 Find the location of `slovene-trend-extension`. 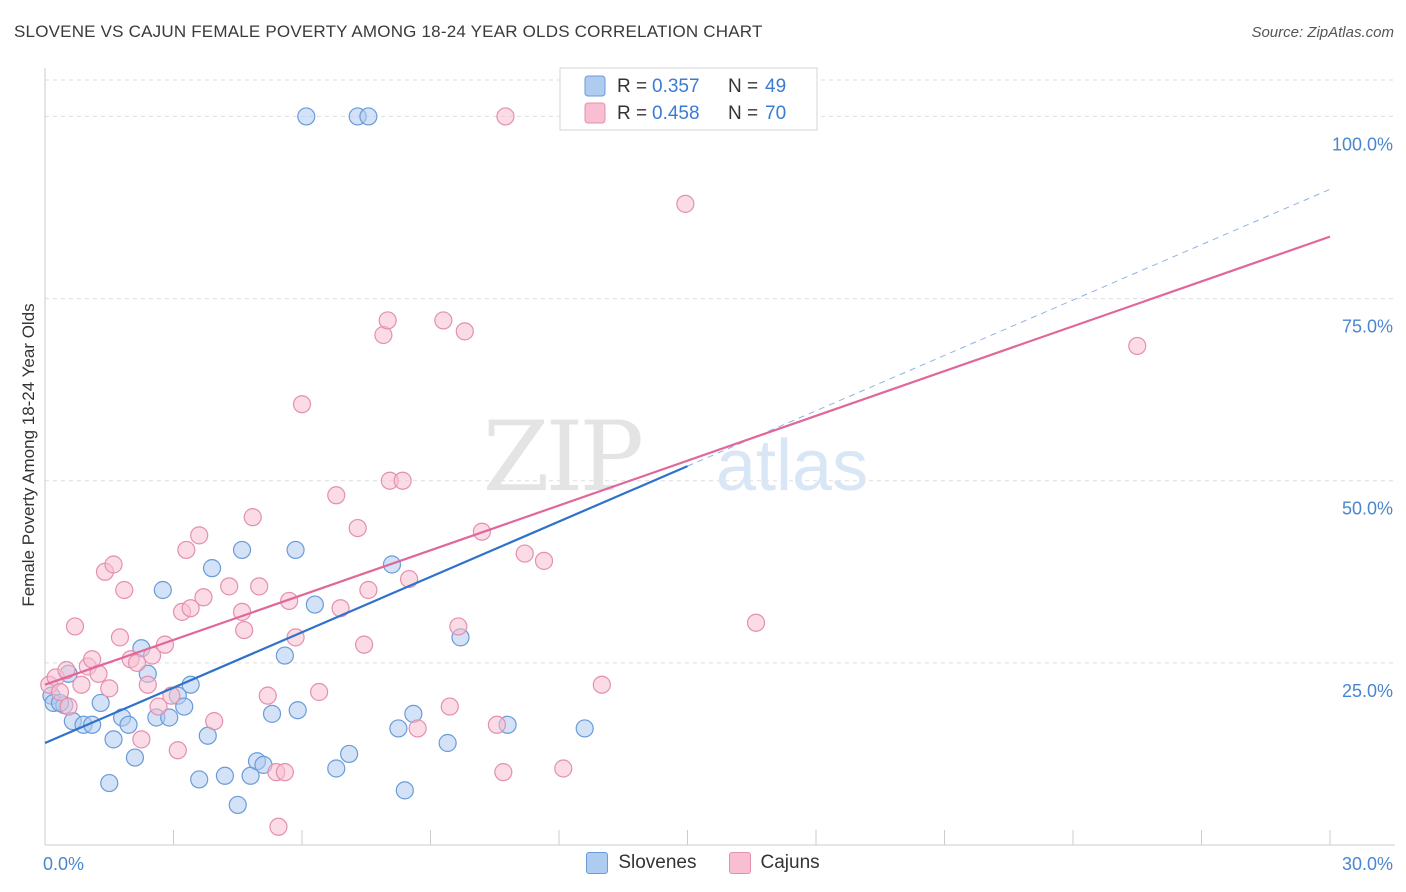

slovene-trend-extension is located at coordinates (1009, 327).